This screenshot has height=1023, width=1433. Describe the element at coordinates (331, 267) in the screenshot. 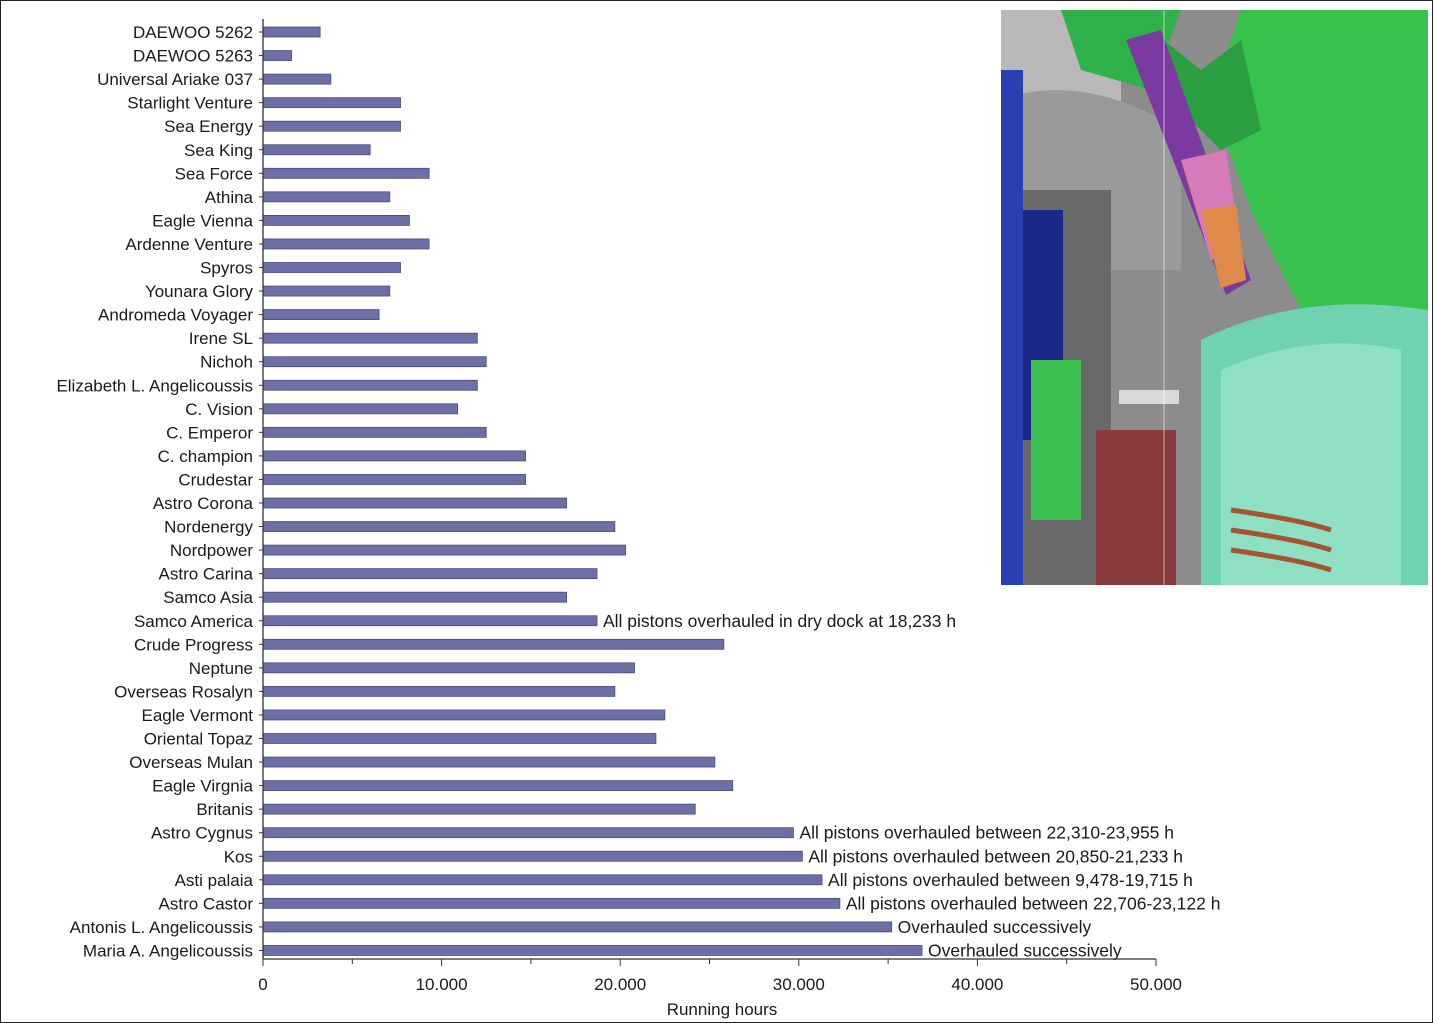

I see `bar-spyros` at that location.